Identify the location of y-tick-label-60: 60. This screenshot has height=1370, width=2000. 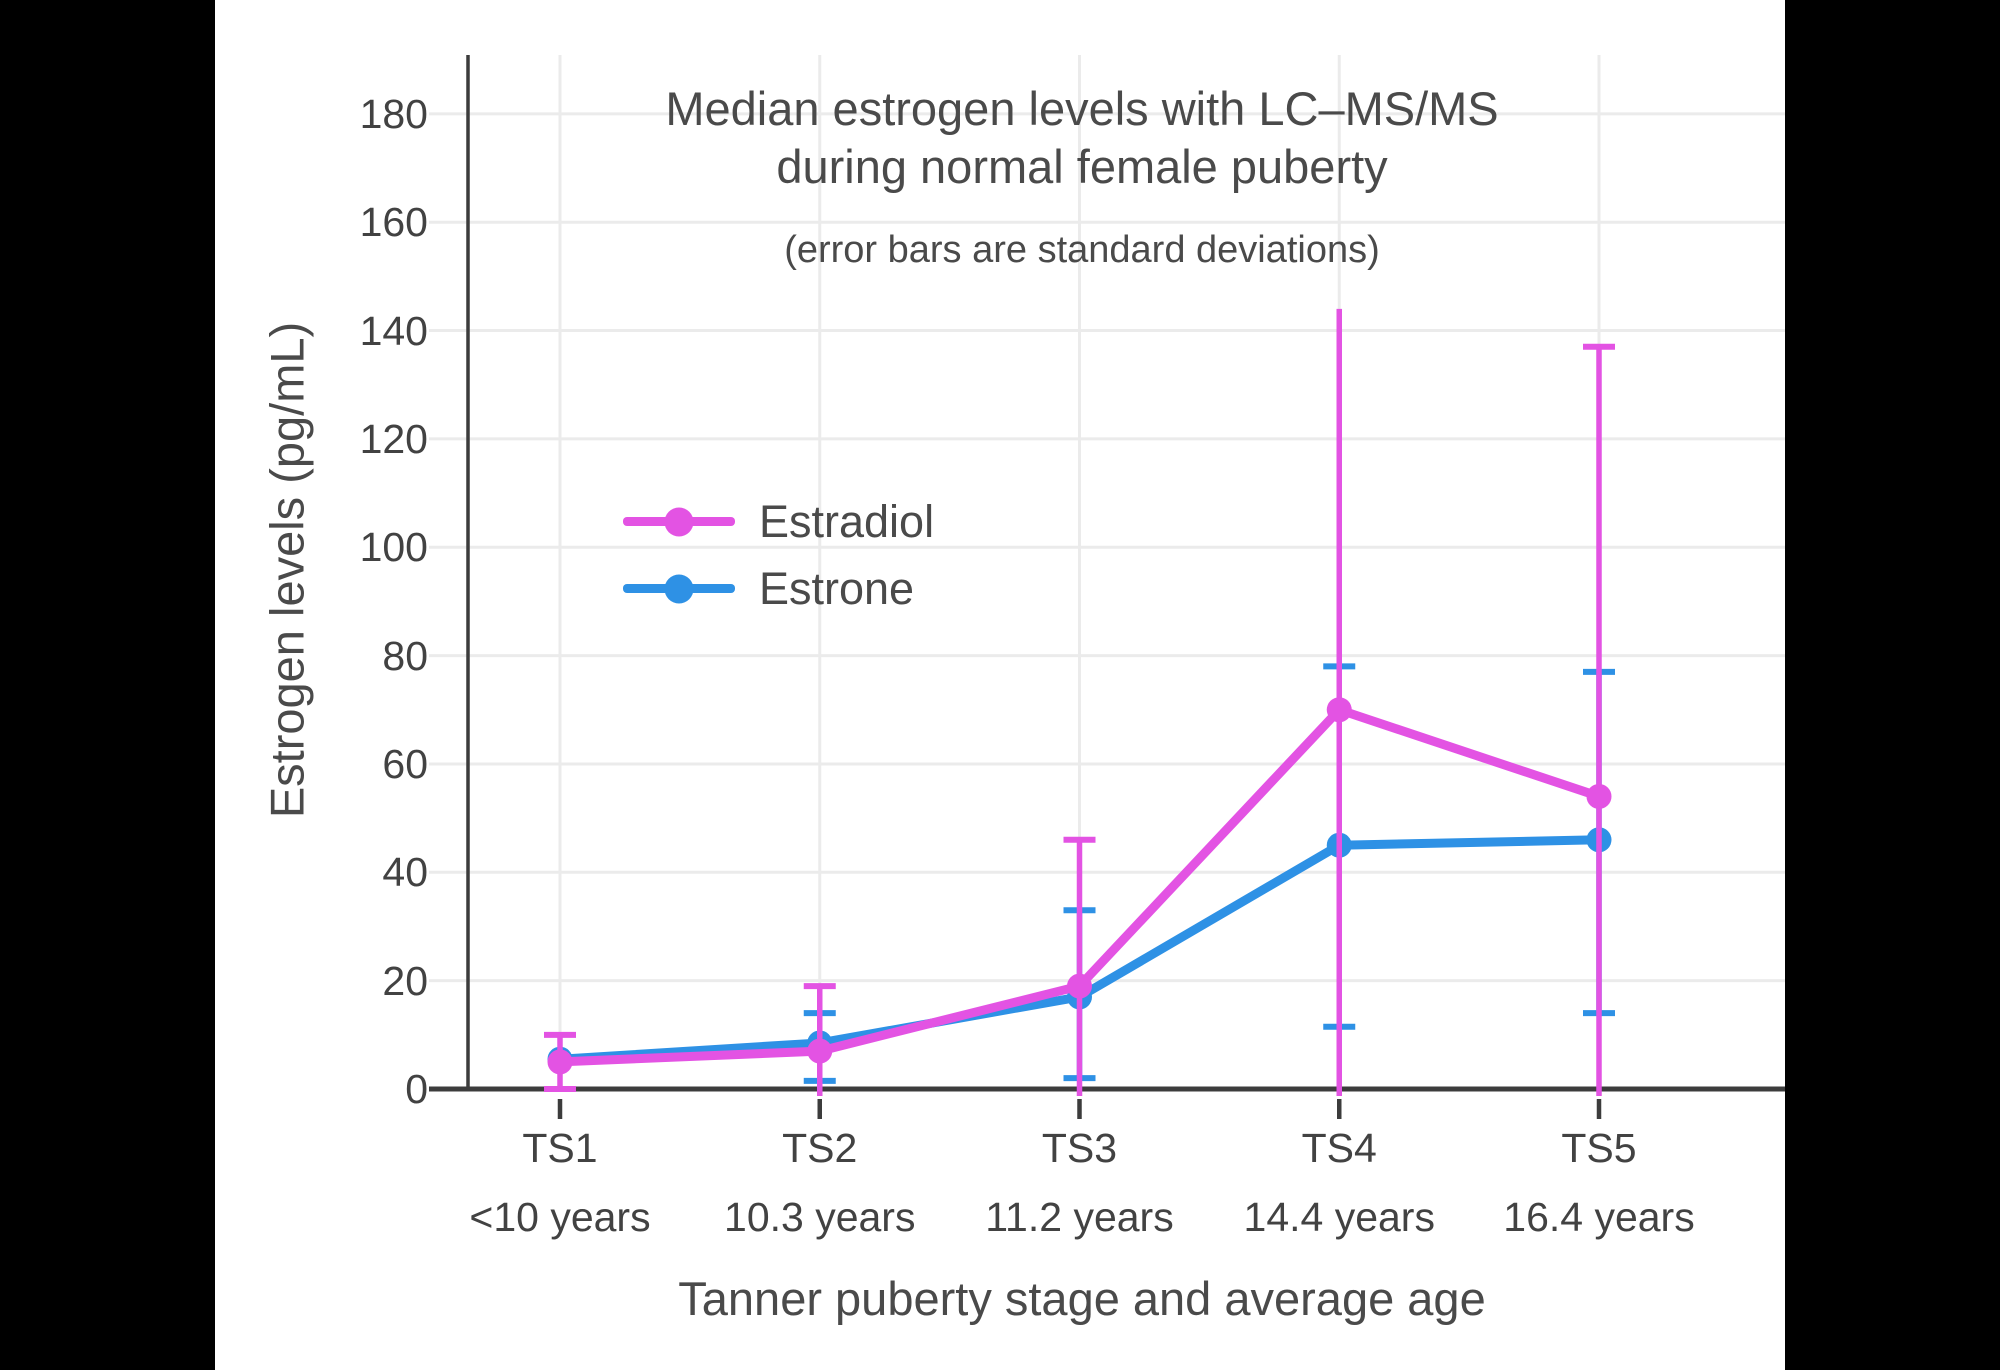
(405, 763).